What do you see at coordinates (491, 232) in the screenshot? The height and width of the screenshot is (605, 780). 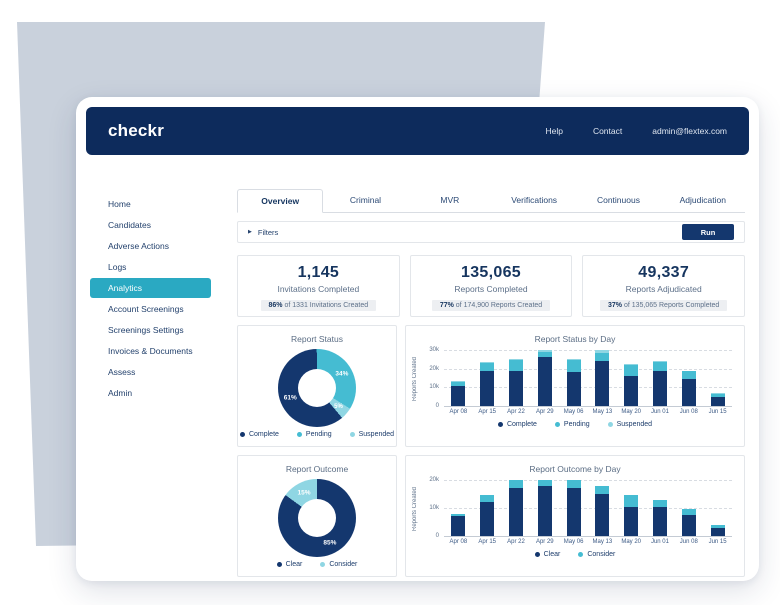 I see `filters-bar: ▶ Filters Run` at bounding box center [491, 232].